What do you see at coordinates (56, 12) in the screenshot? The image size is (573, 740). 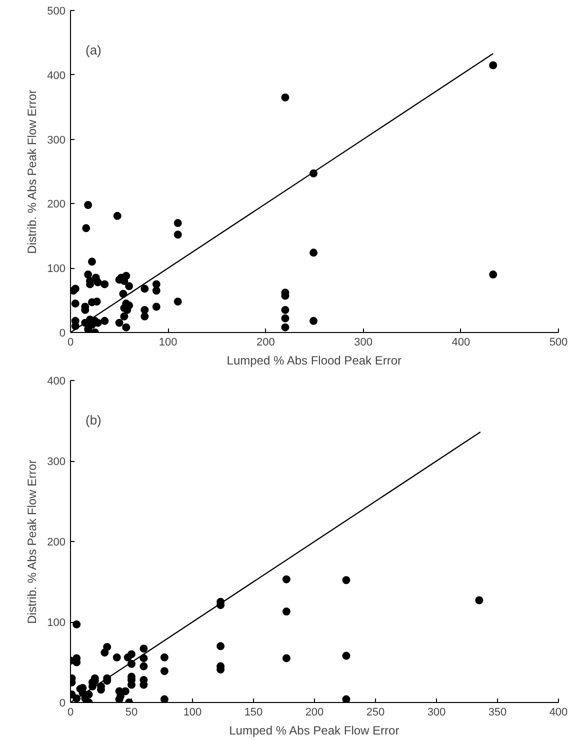 I see `y-tick-label: 500` at bounding box center [56, 12].